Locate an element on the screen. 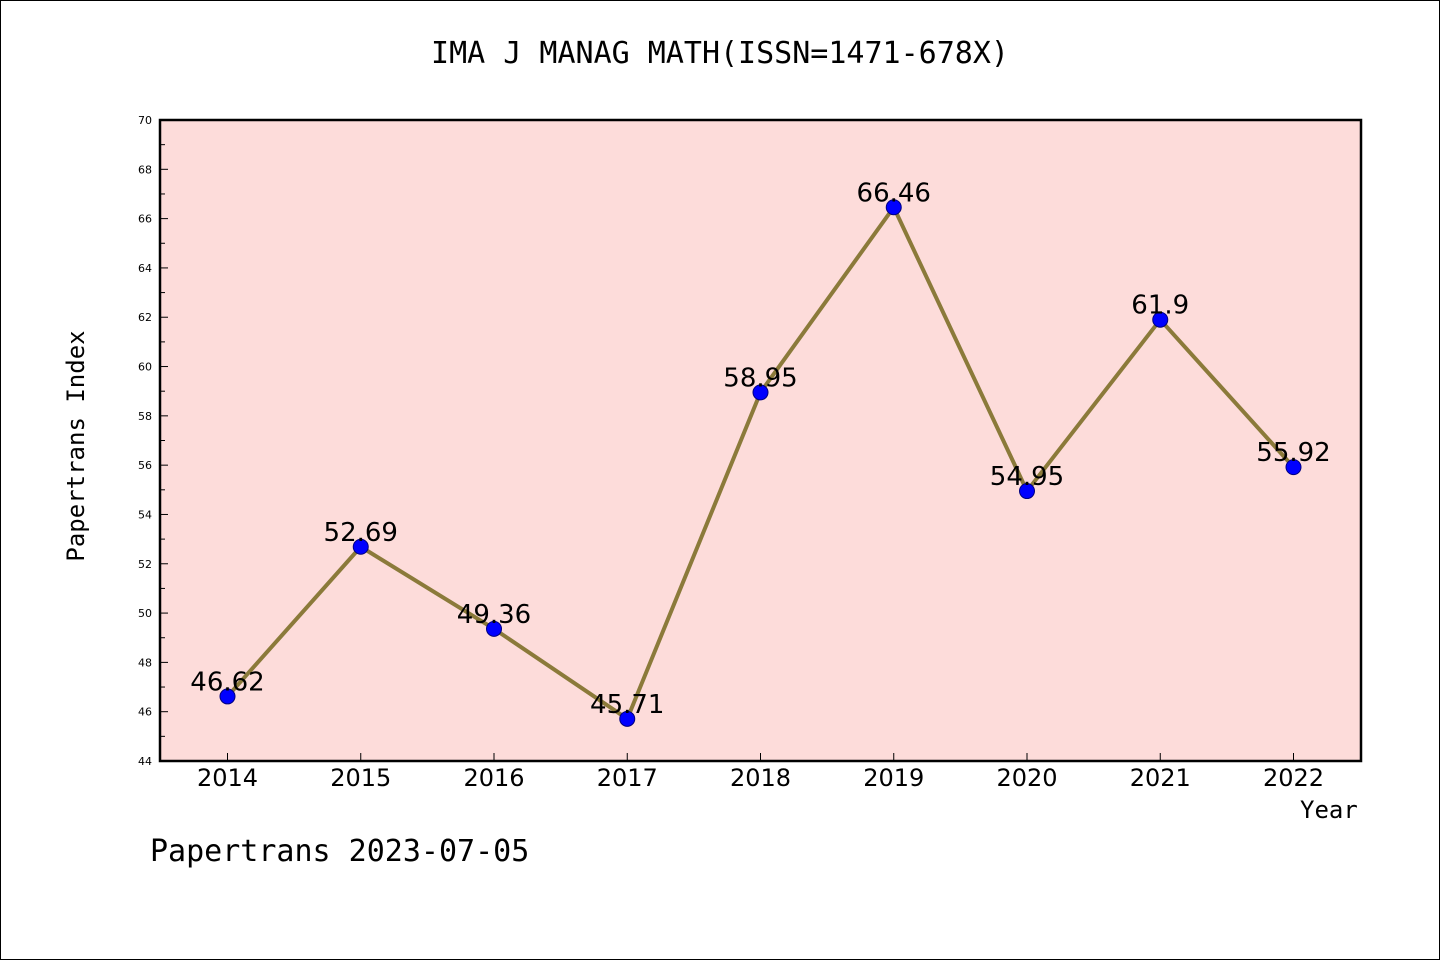  data-label: 52.69 is located at coordinates (361, 533).